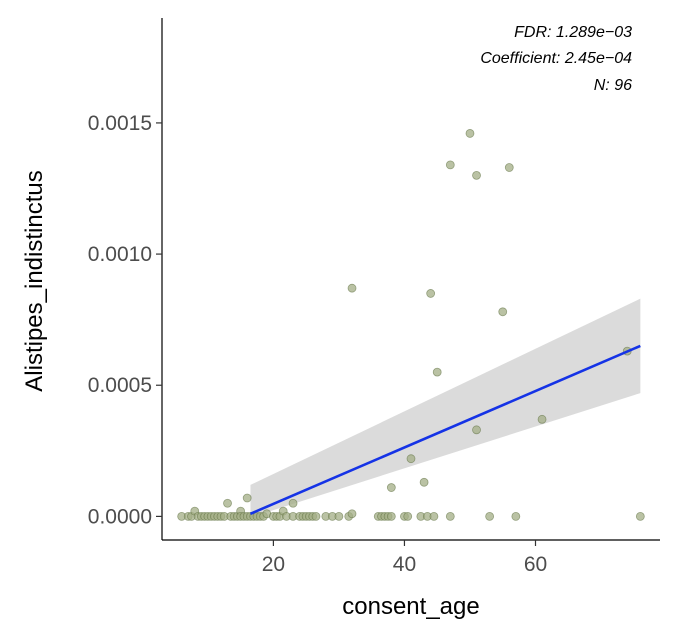 This screenshot has height=640, width=680. I want to click on y-tick-label: 0.0005, so click(120, 385).